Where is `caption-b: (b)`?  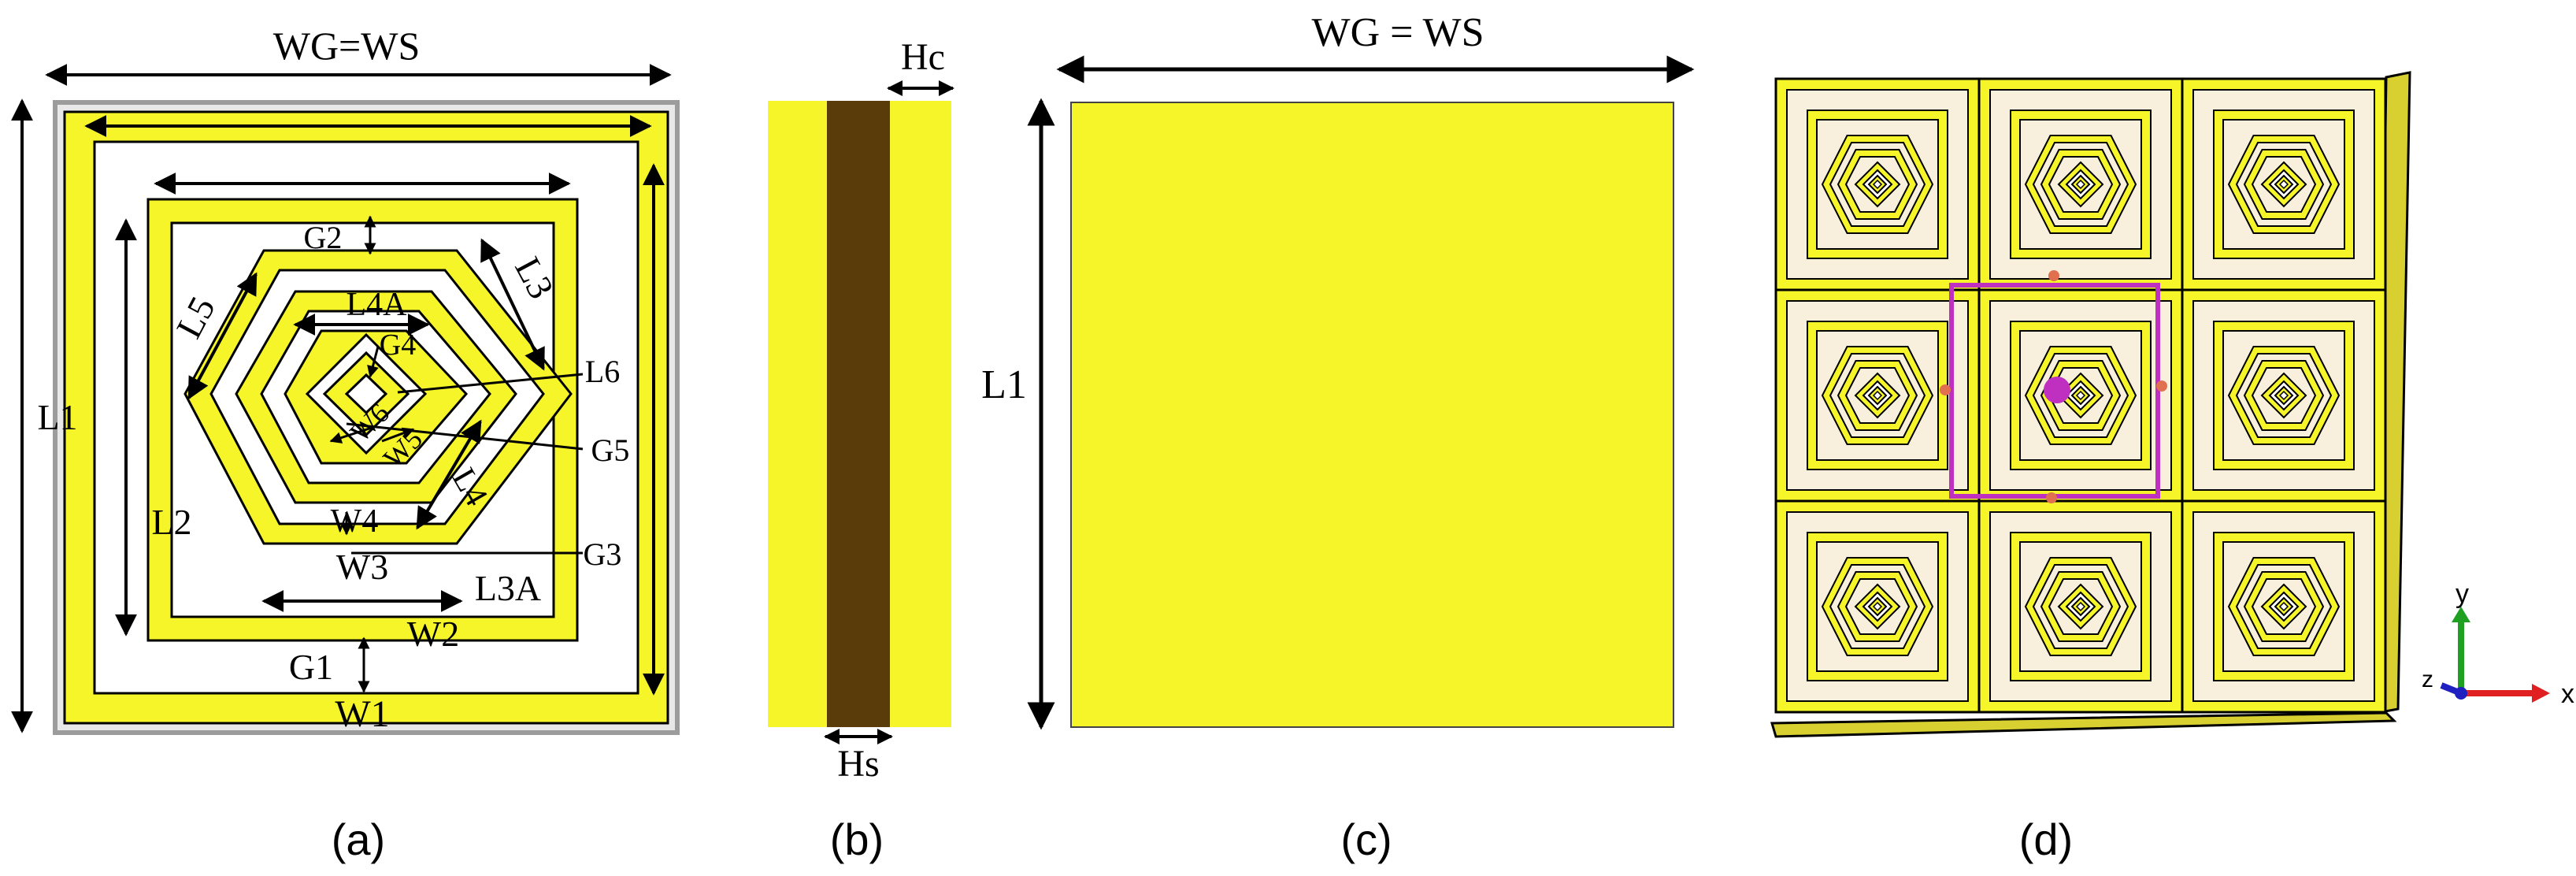 caption-b: (b) is located at coordinates (857, 839).